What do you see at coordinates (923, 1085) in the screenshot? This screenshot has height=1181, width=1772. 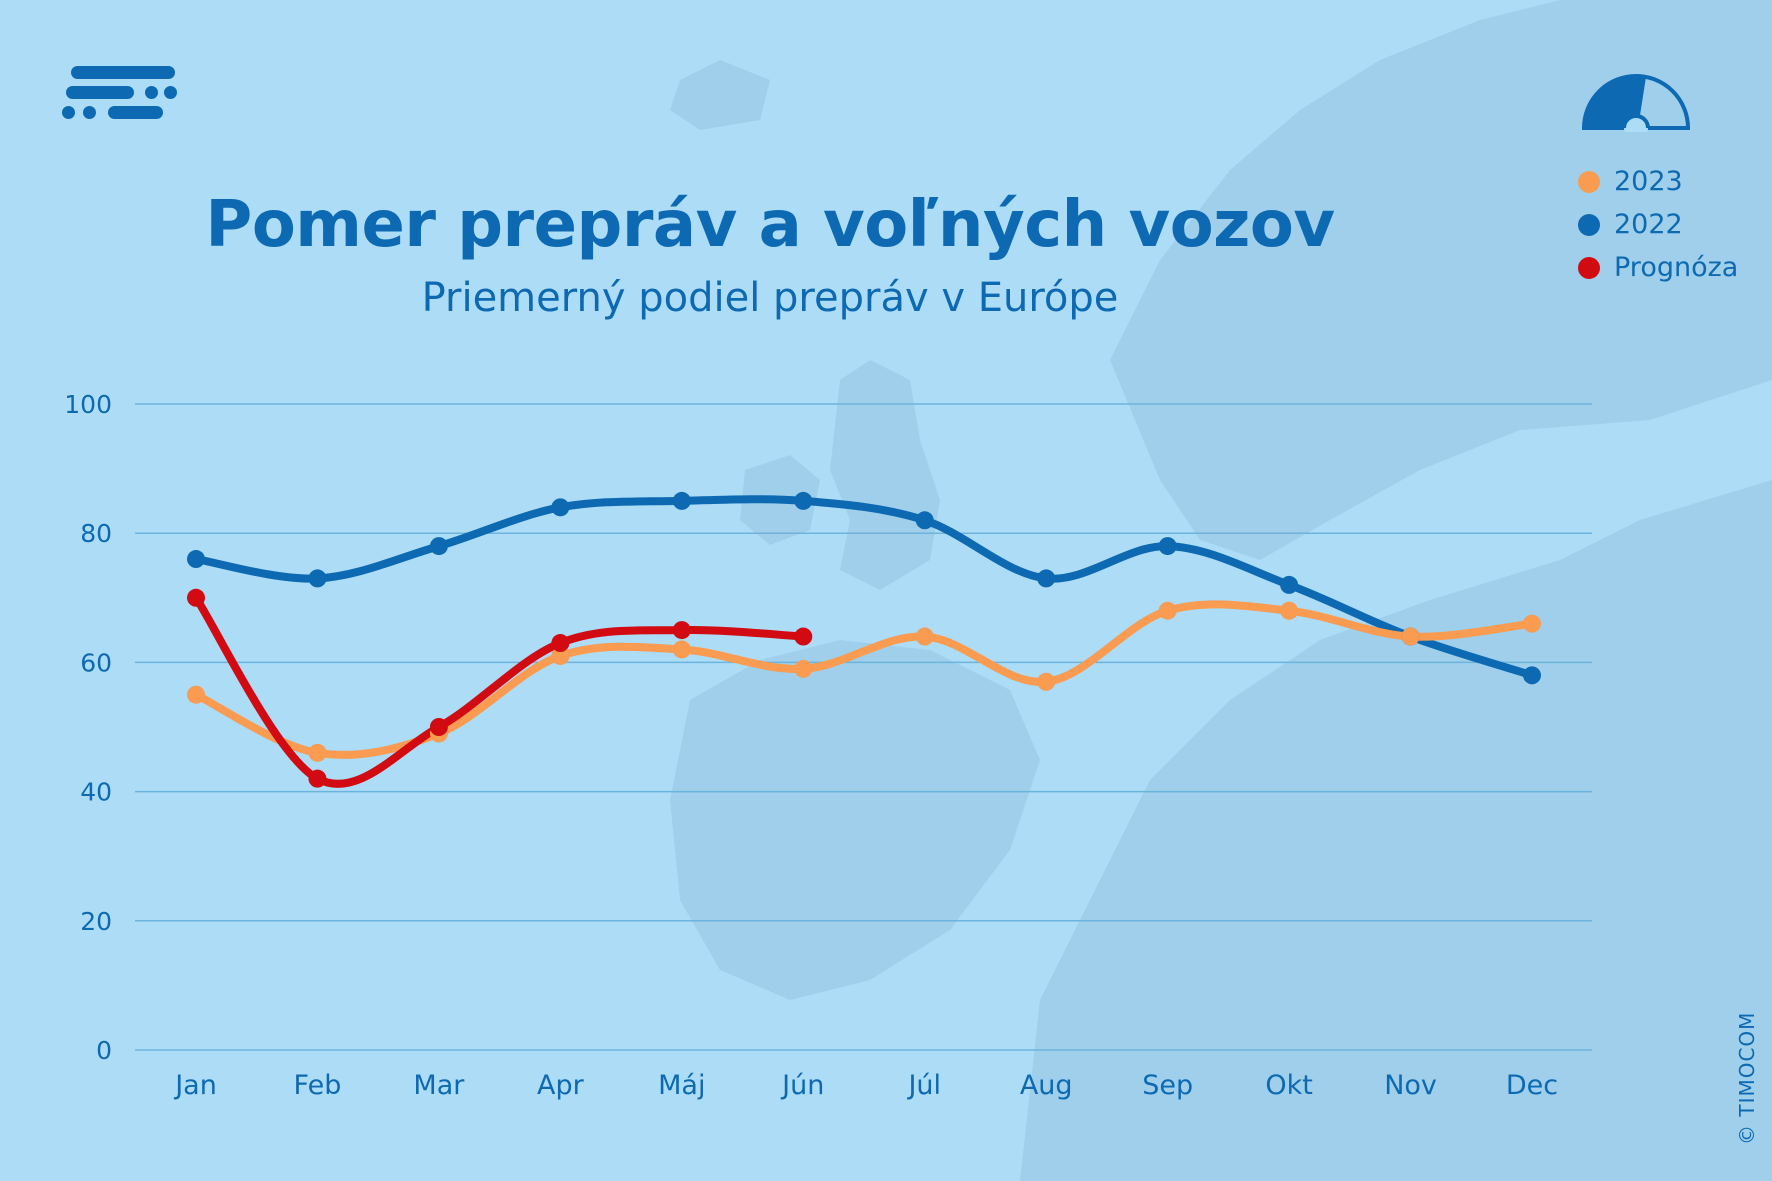 I see `x-tick-label: Júl` at bounding box center [923, 1085].